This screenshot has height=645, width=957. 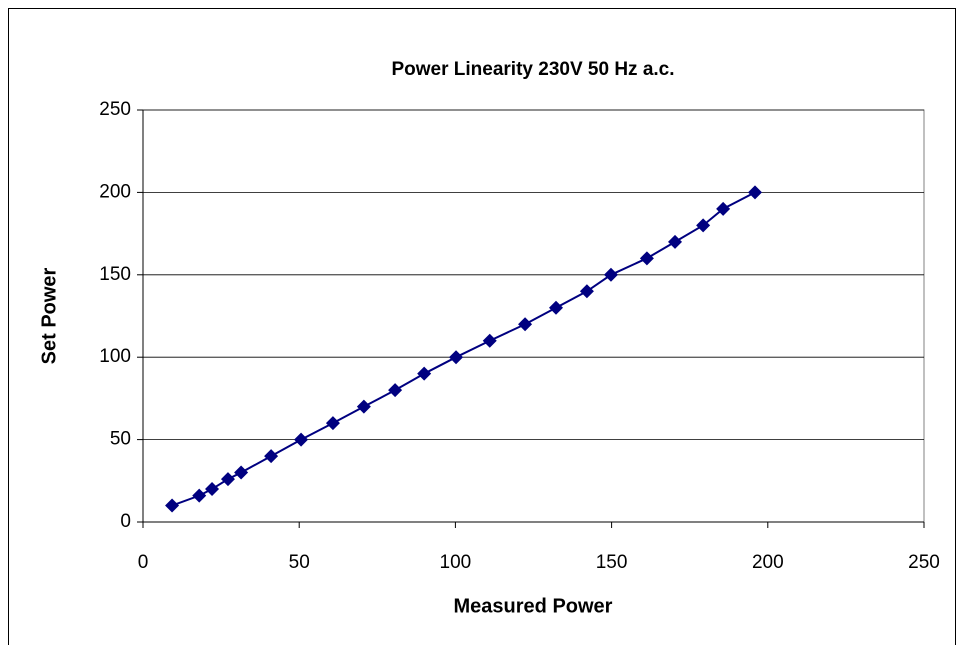 What do you see at coordinates (115, 356) in the screenshot?
I see `y-tick-label: 100` at bounding box center [115, 356].